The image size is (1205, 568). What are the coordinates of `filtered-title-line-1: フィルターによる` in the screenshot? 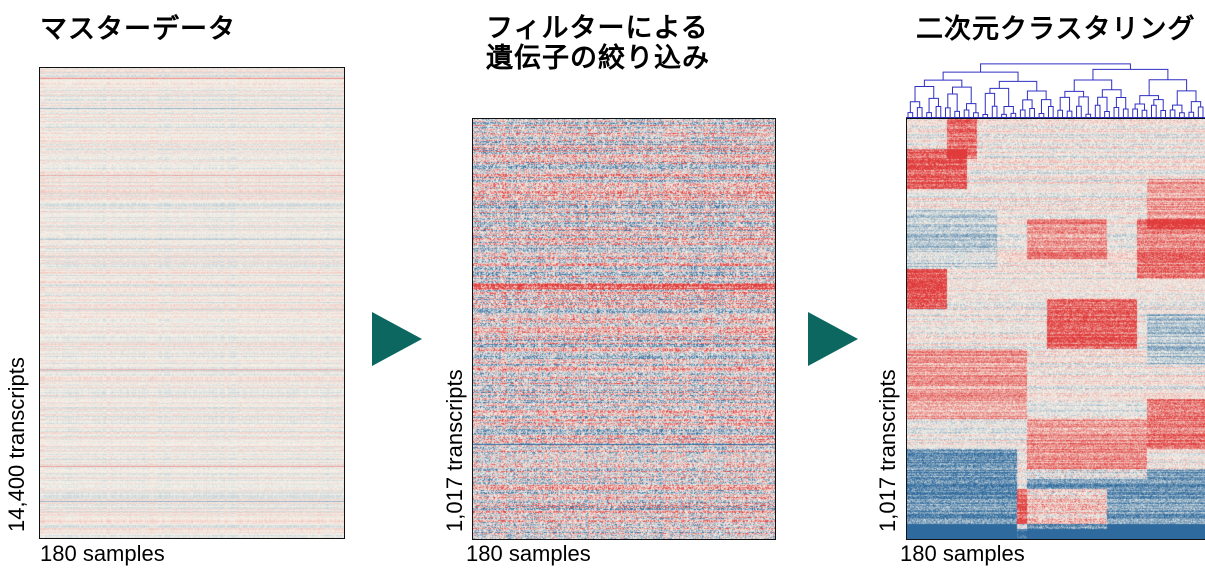 It's located at (597, 28).